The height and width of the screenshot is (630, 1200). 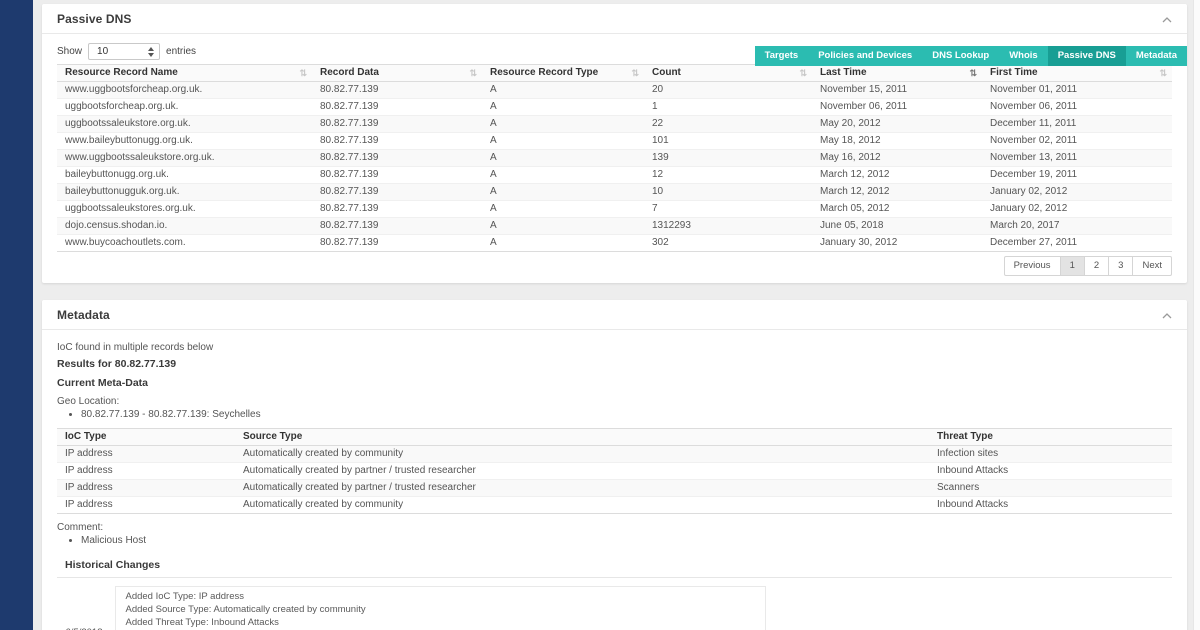 What do you see at coordinates (728, 107) in the screenshot?
I see `table-cell: 1` at bounding box center [728, 107].